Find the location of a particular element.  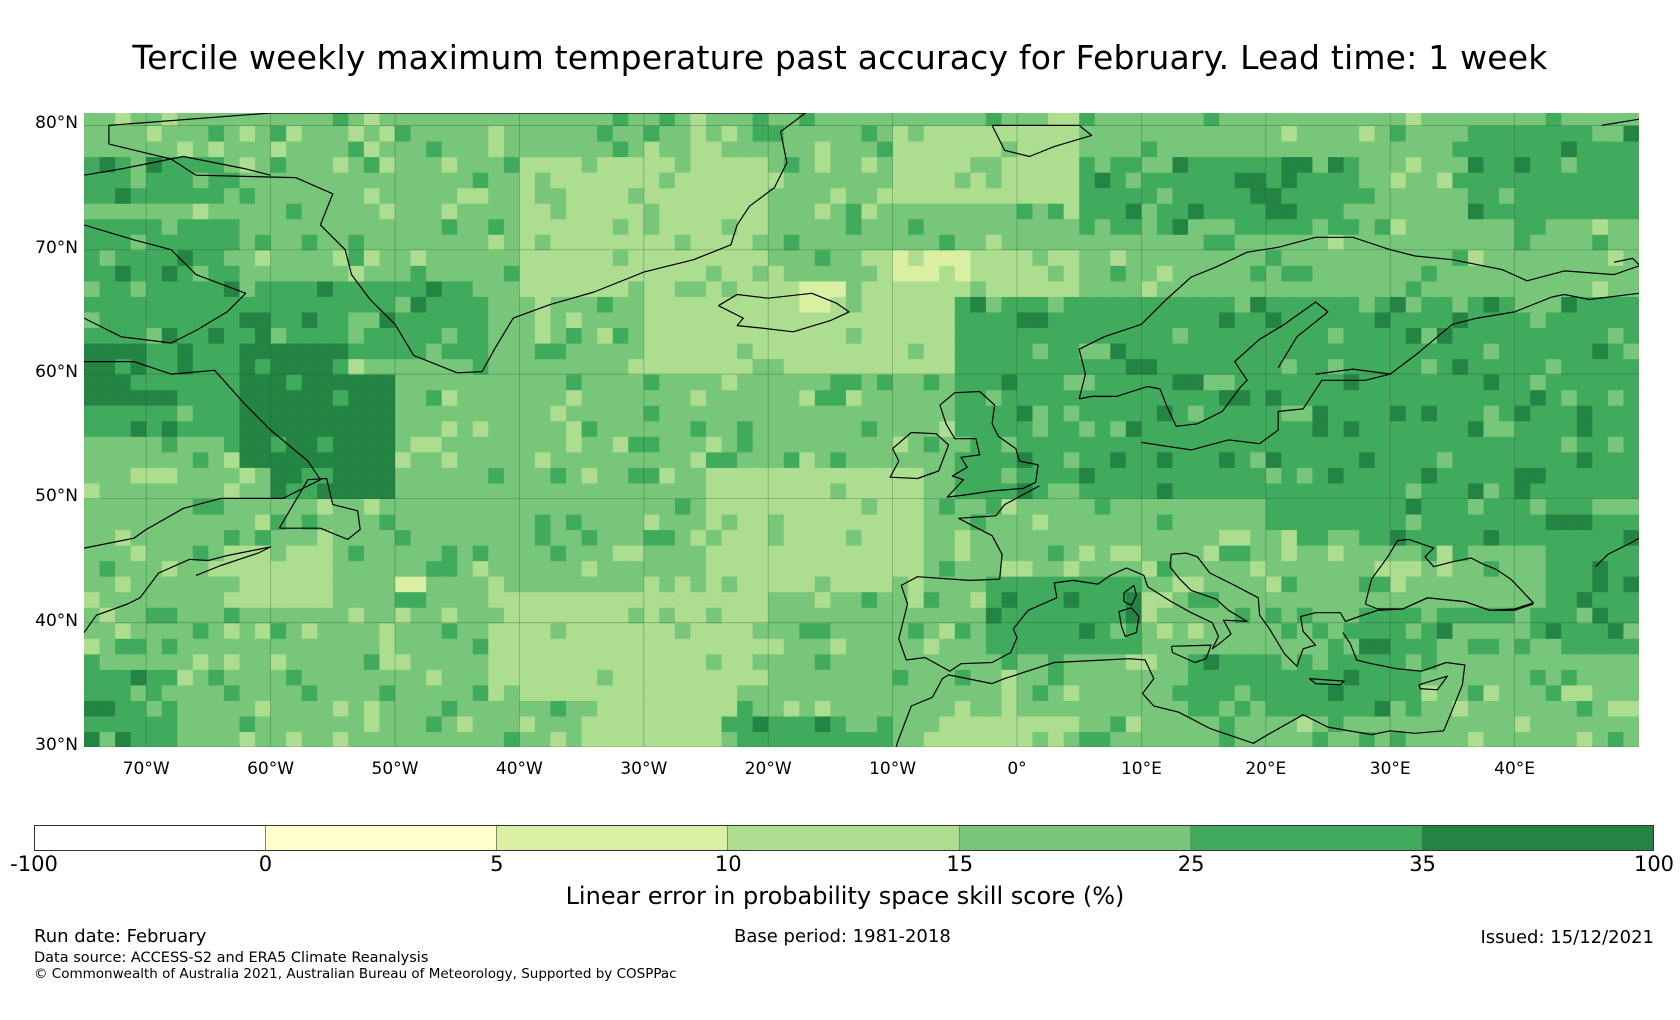

colorbar-segment is located at coordinates (613, 838).